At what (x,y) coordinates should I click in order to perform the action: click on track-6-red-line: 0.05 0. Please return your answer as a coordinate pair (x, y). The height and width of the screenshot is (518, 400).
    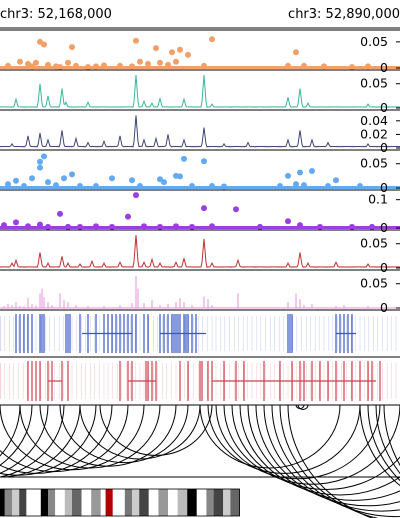
    Looking at the image, I should click on (200, 252).